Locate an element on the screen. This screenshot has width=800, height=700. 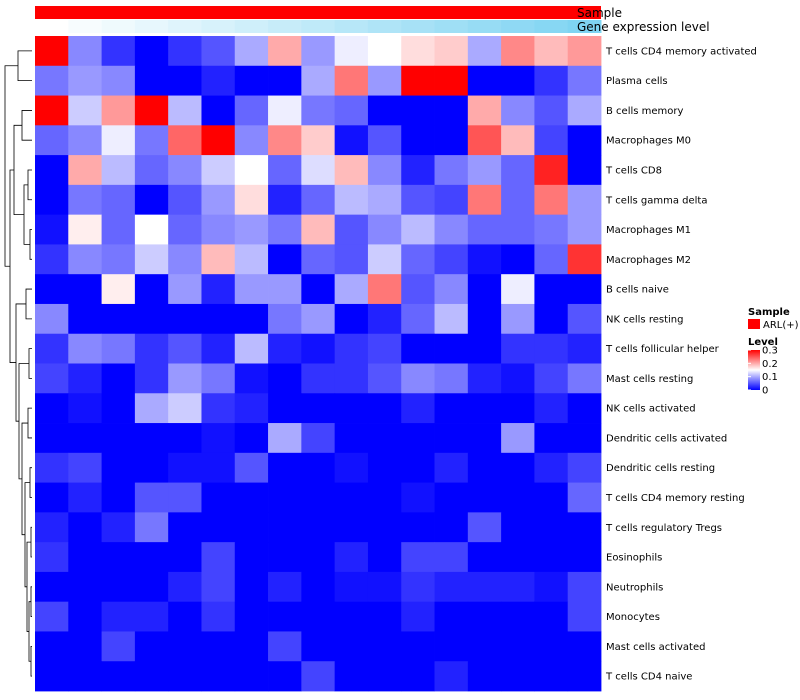
row-label: T cells CD4 memory resting is located at coordinates (675, 498).